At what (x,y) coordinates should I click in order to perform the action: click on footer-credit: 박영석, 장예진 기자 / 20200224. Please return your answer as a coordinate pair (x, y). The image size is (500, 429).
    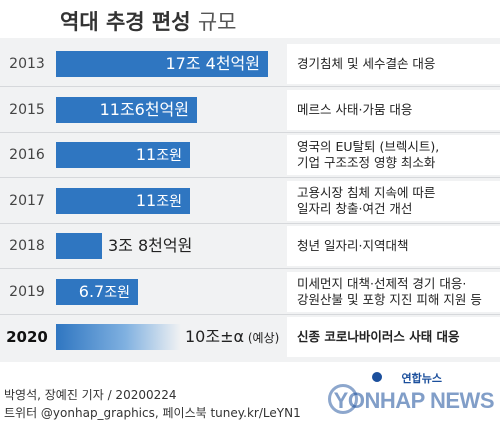
    Looking at the image, I should click on (90, 395).